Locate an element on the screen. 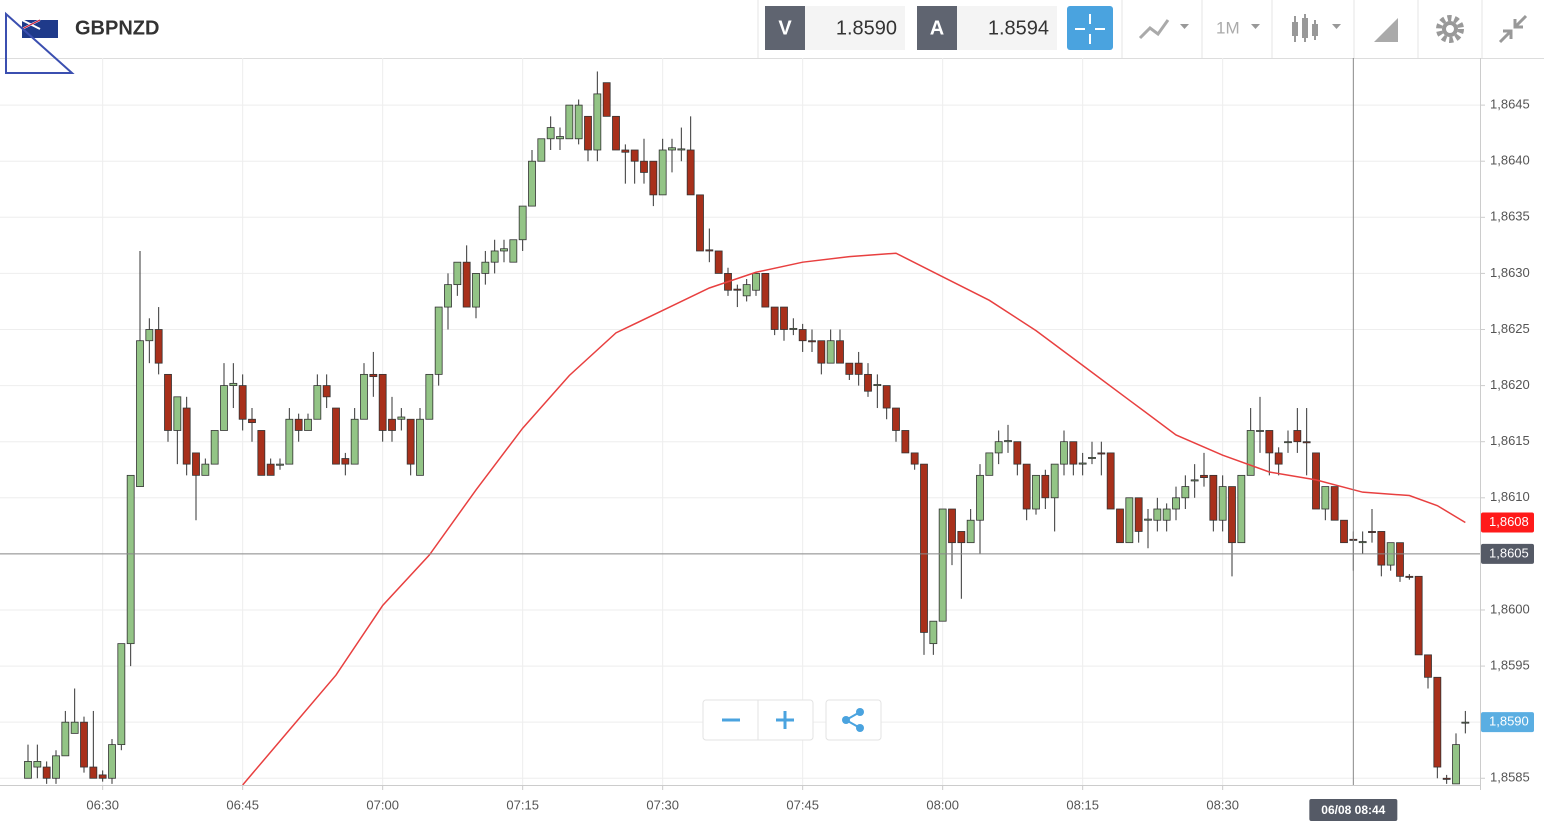  symbol: GBPNZD is located at coordinates (117, 28).